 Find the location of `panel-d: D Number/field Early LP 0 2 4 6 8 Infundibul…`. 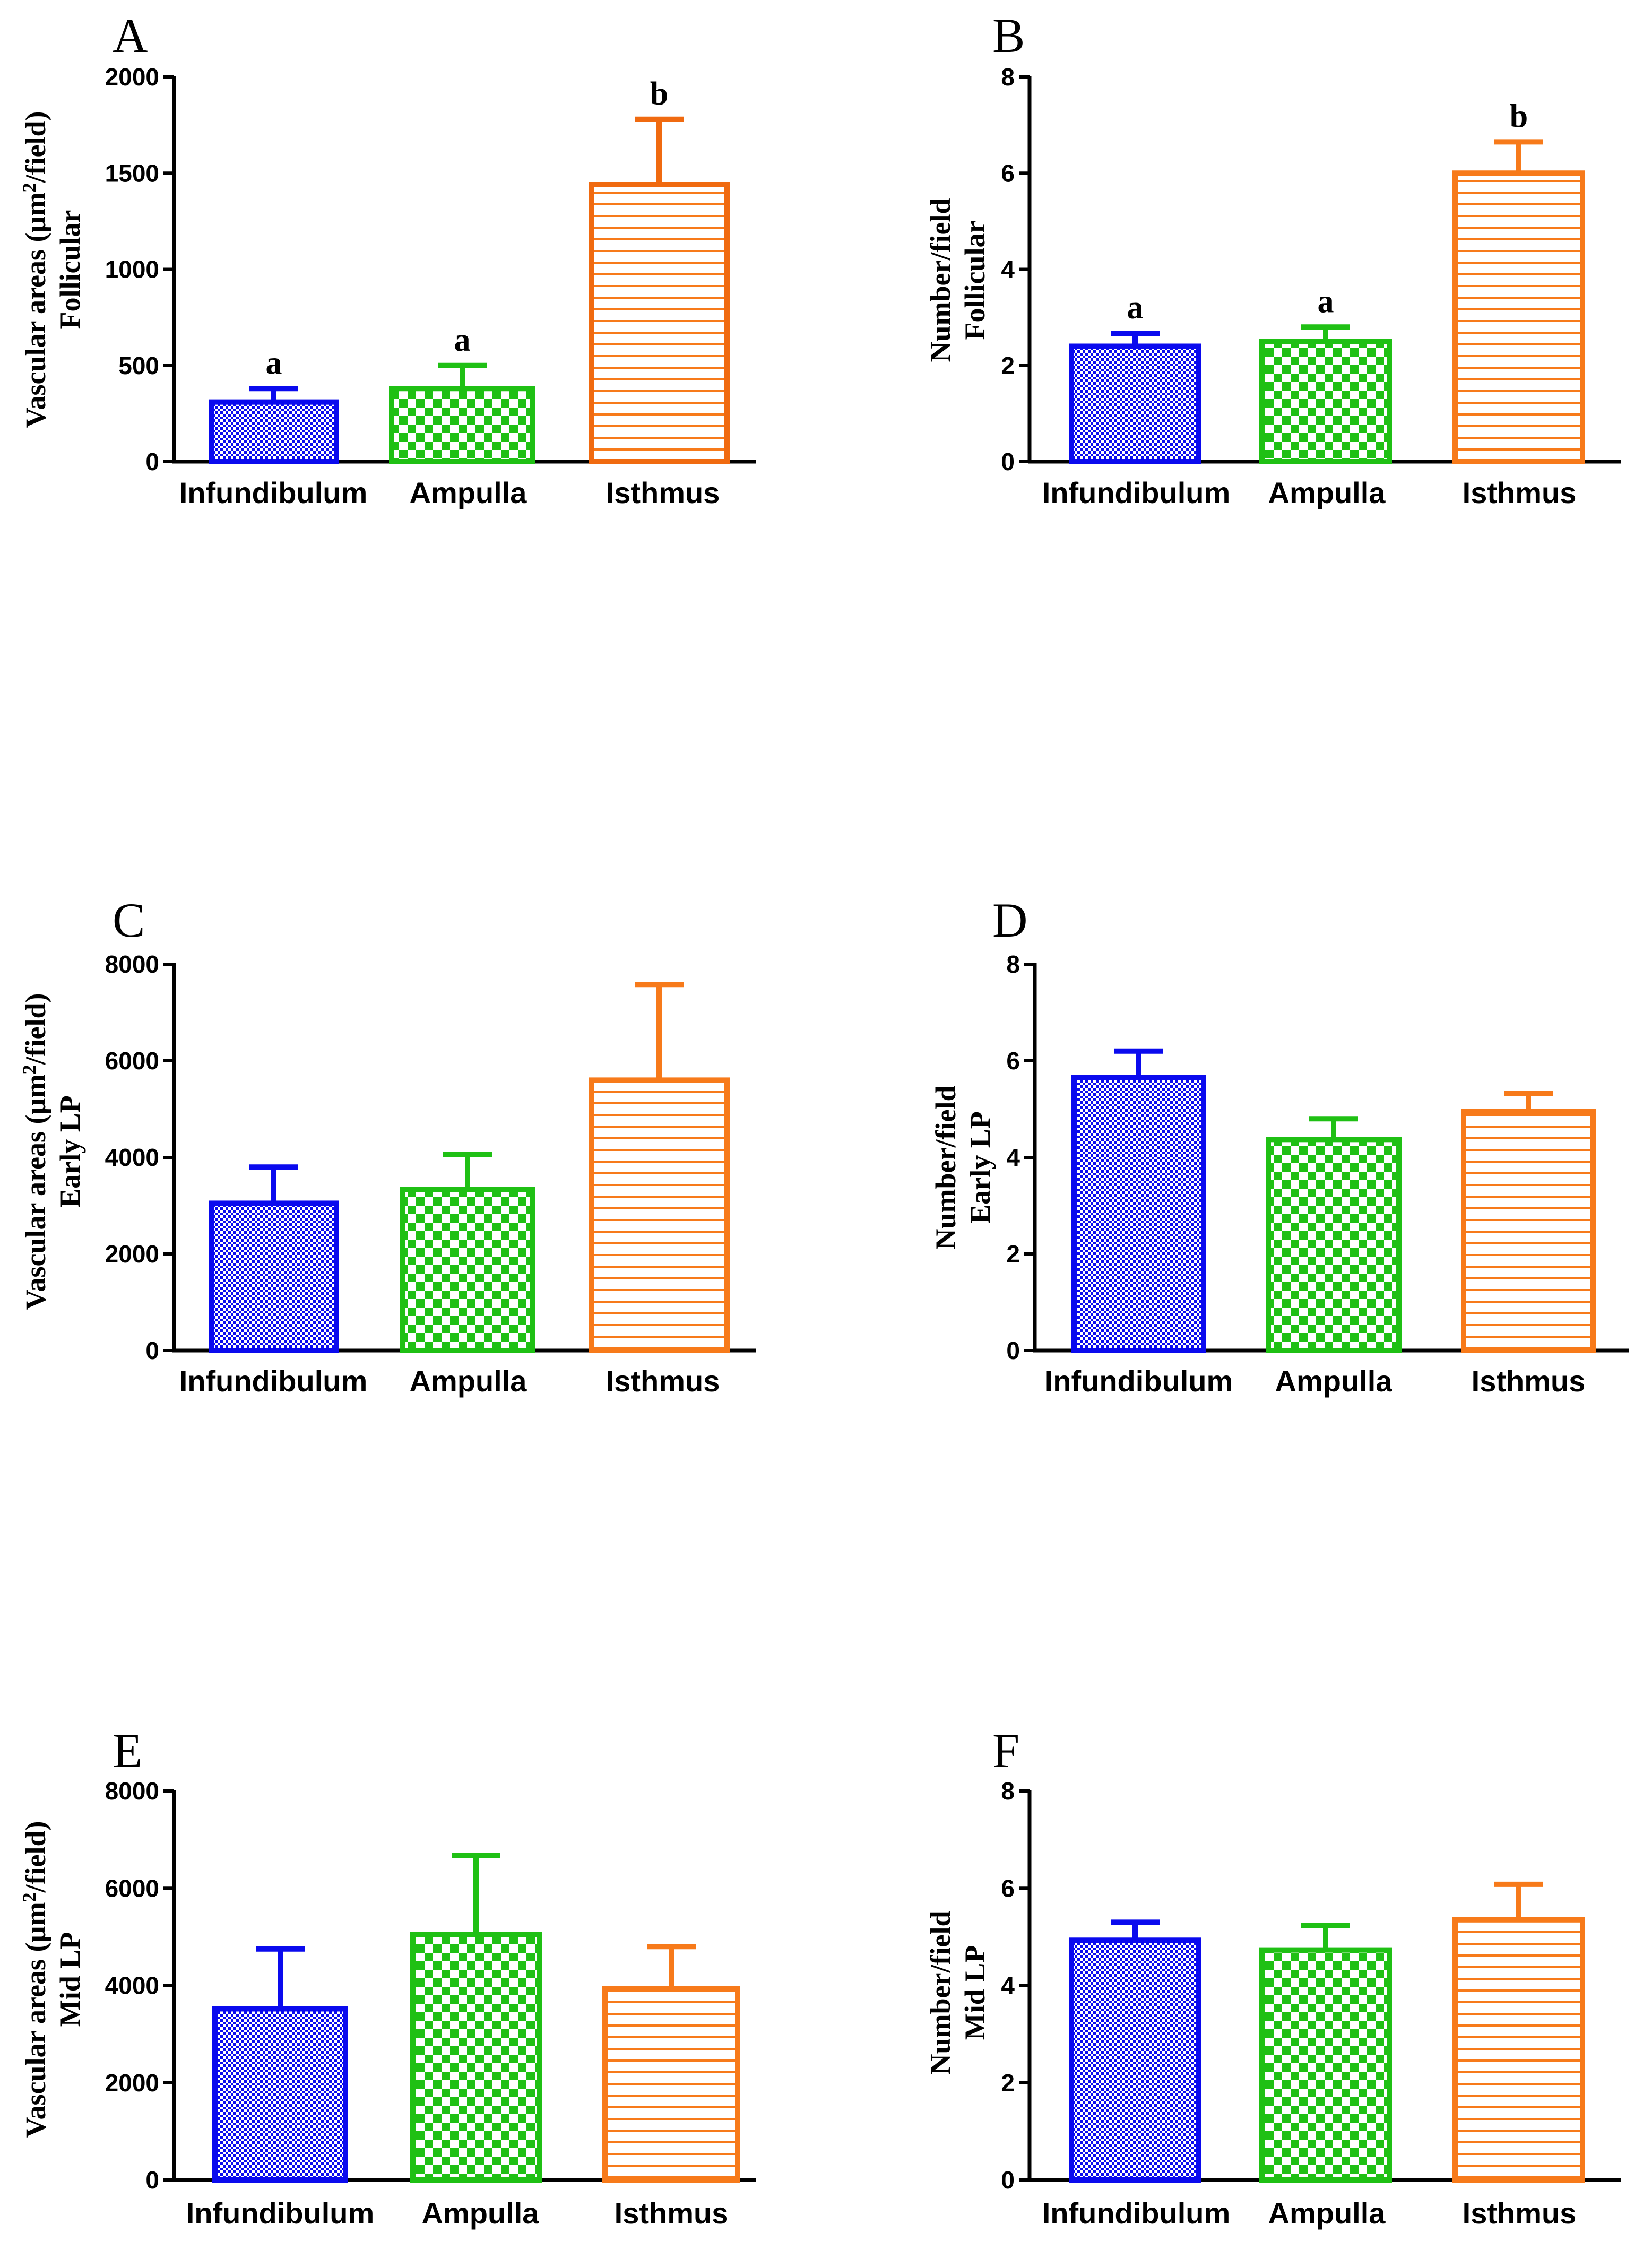

panel-d: D Number/field Early LP 0 2 4 6 8 Infundibul… is located at coordinates (1279, 1145).